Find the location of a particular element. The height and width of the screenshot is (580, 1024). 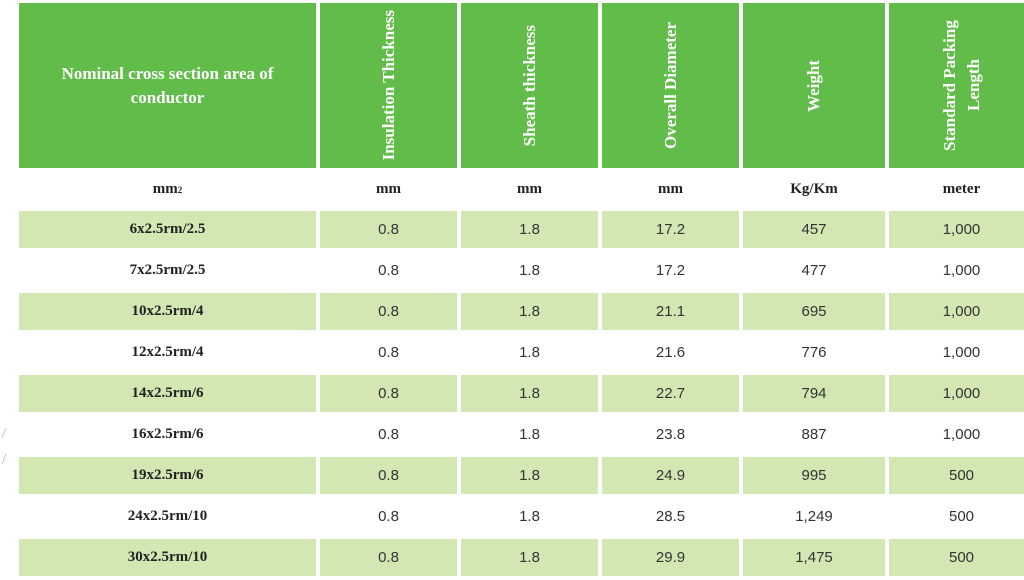

cell-cross-section: 30x2.5rm/10 is located at coordinates (167, 557).